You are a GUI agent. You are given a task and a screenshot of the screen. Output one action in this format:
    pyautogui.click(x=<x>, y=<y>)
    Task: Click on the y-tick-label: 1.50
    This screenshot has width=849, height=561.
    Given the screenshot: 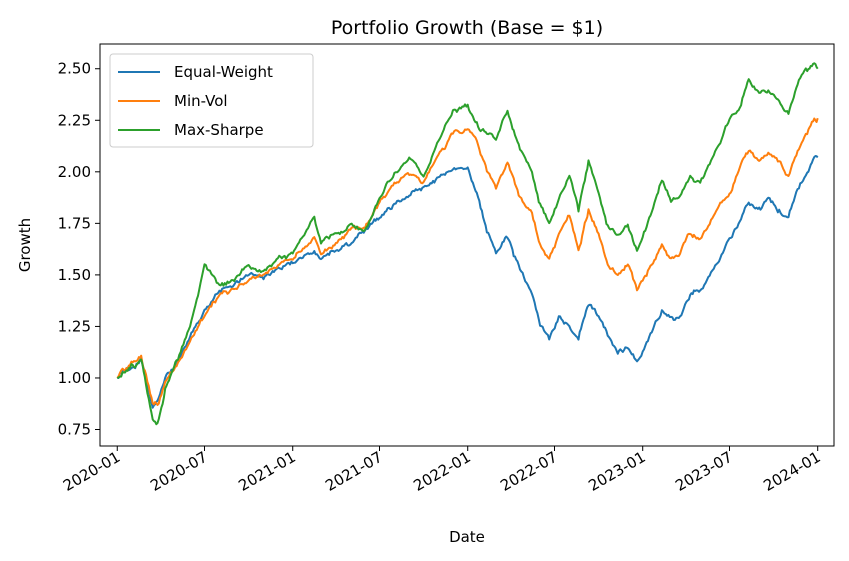 What is the action you would take?
    pyautogui.click(x=74, y=275)
    